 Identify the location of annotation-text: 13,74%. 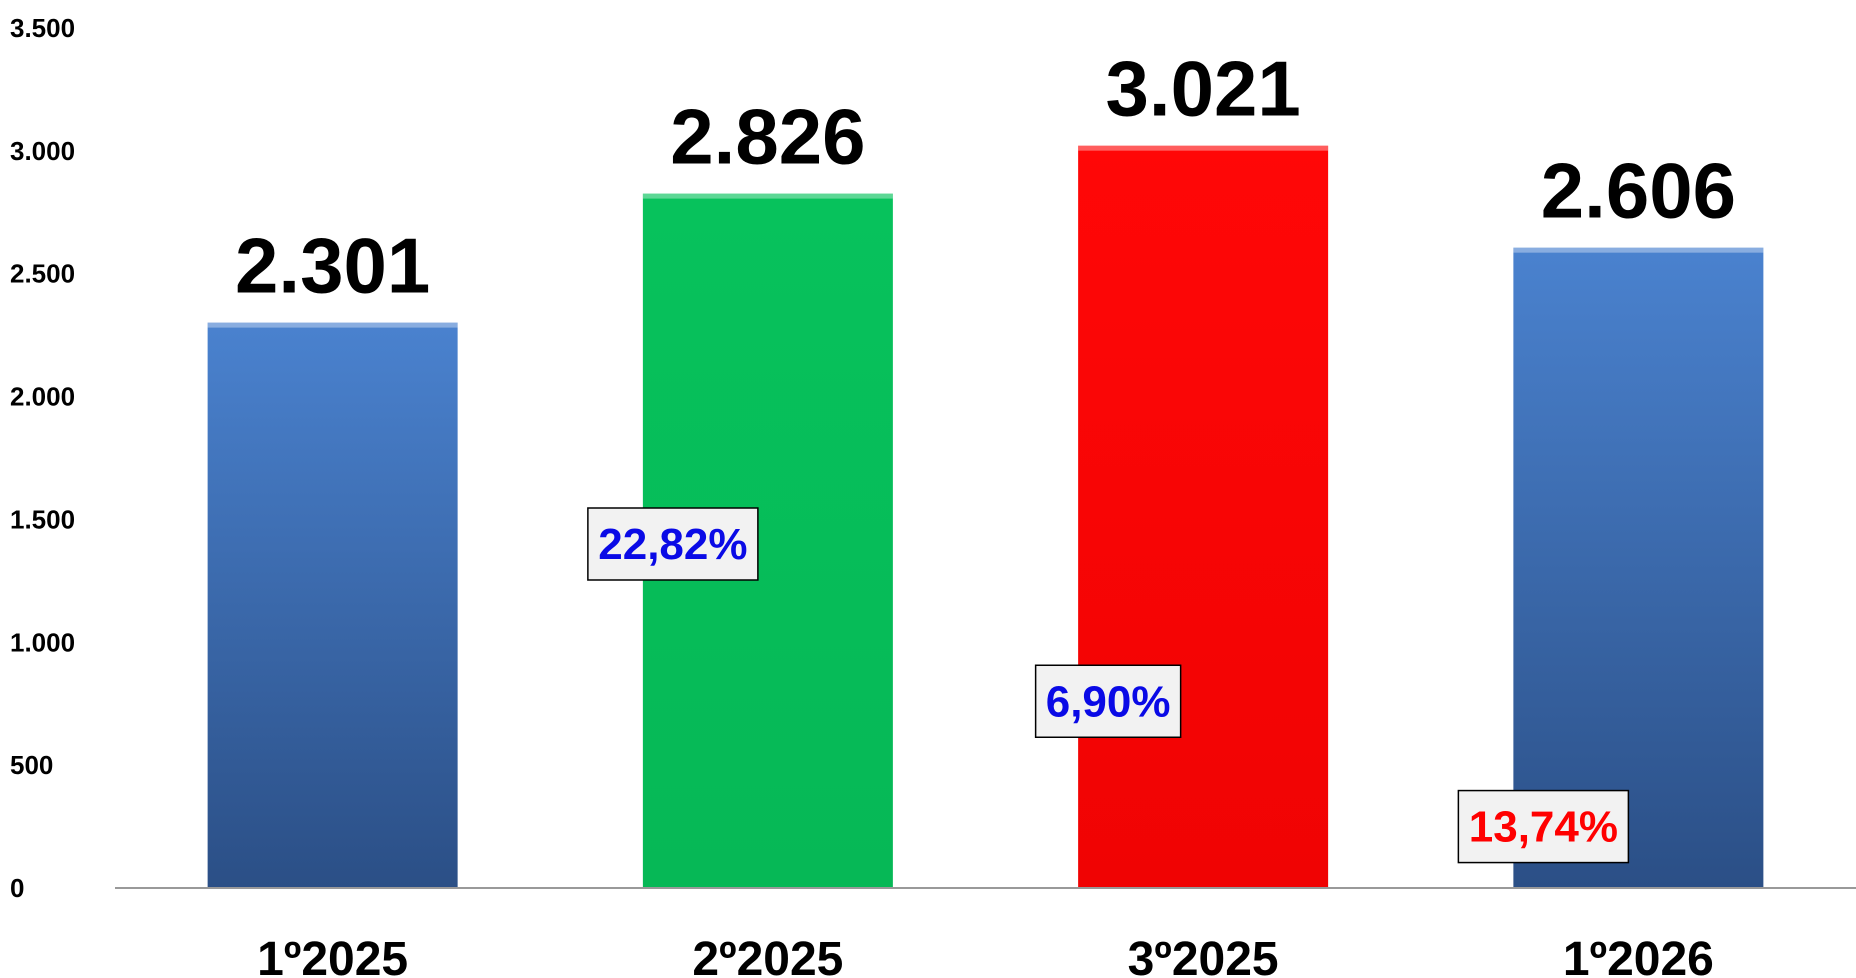
(1543, 827).